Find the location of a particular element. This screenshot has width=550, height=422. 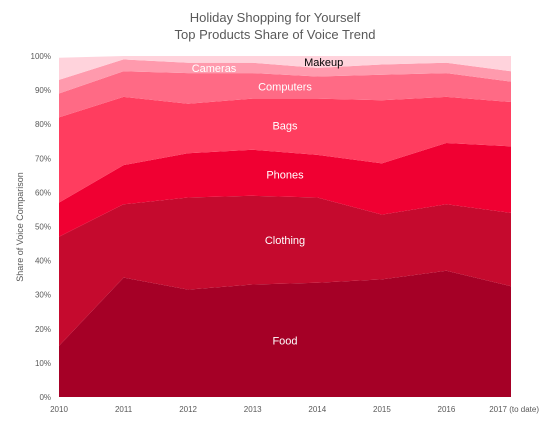

x-tick-label: 2016 is located at coordinates (447, 409).